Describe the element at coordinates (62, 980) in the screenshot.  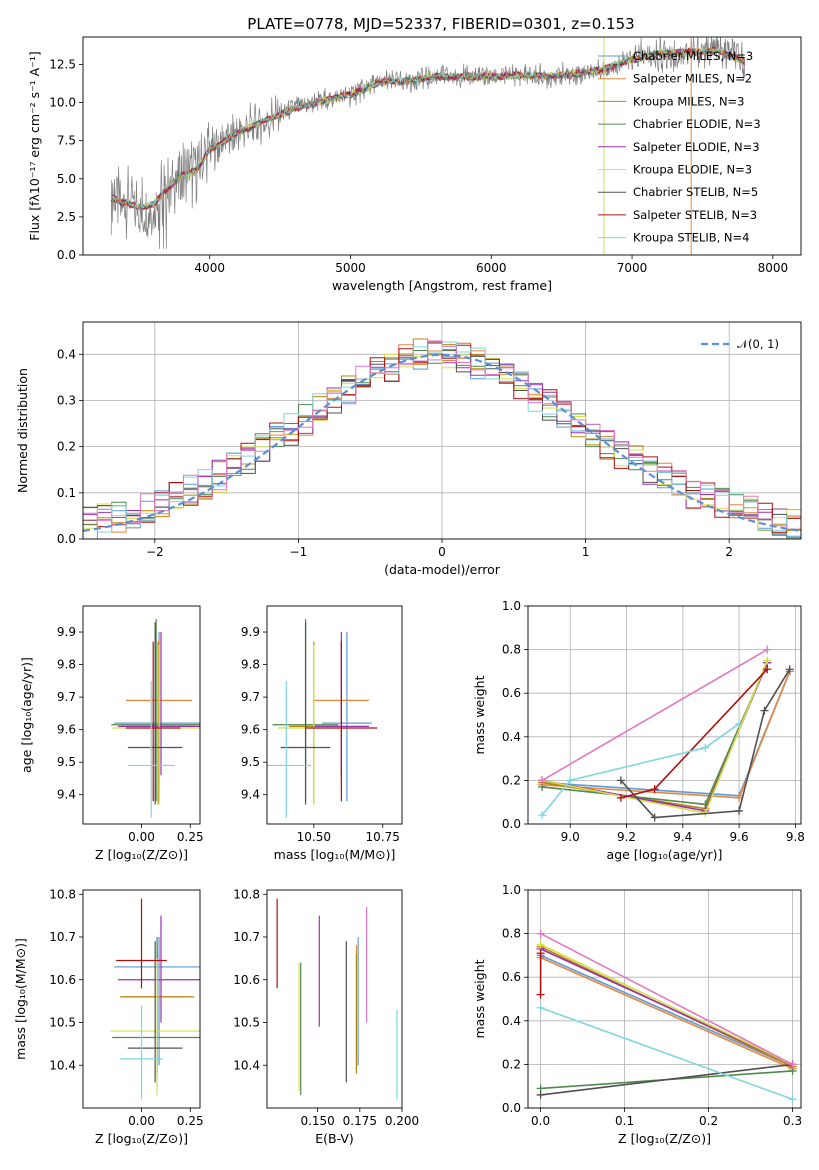
I see `y-tick-label: 10.6` at that location.